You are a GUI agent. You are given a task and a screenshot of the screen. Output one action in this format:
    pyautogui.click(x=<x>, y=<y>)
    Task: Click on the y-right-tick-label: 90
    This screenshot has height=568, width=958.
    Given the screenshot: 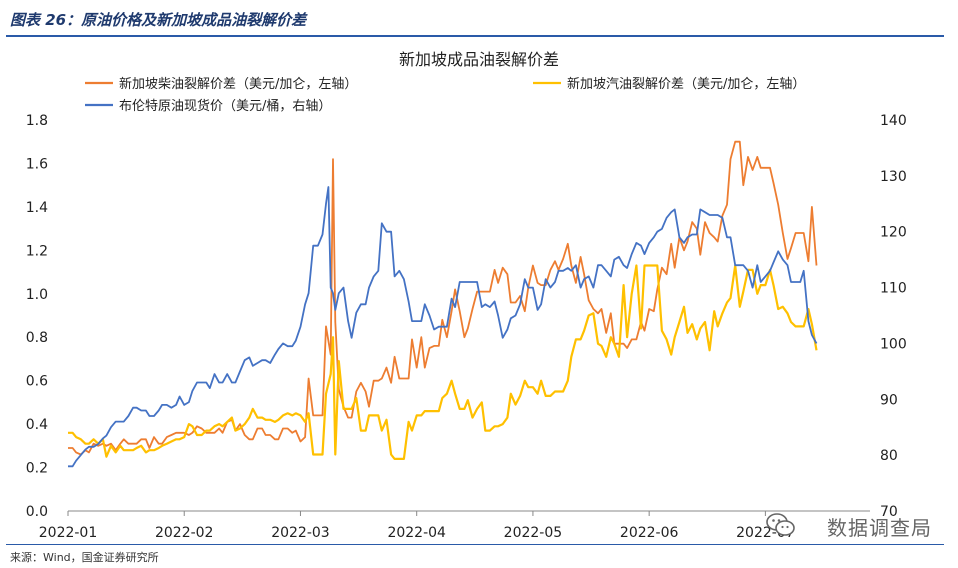 What is the action you would take?
    pyautogui.click(x=889, y=400)
    